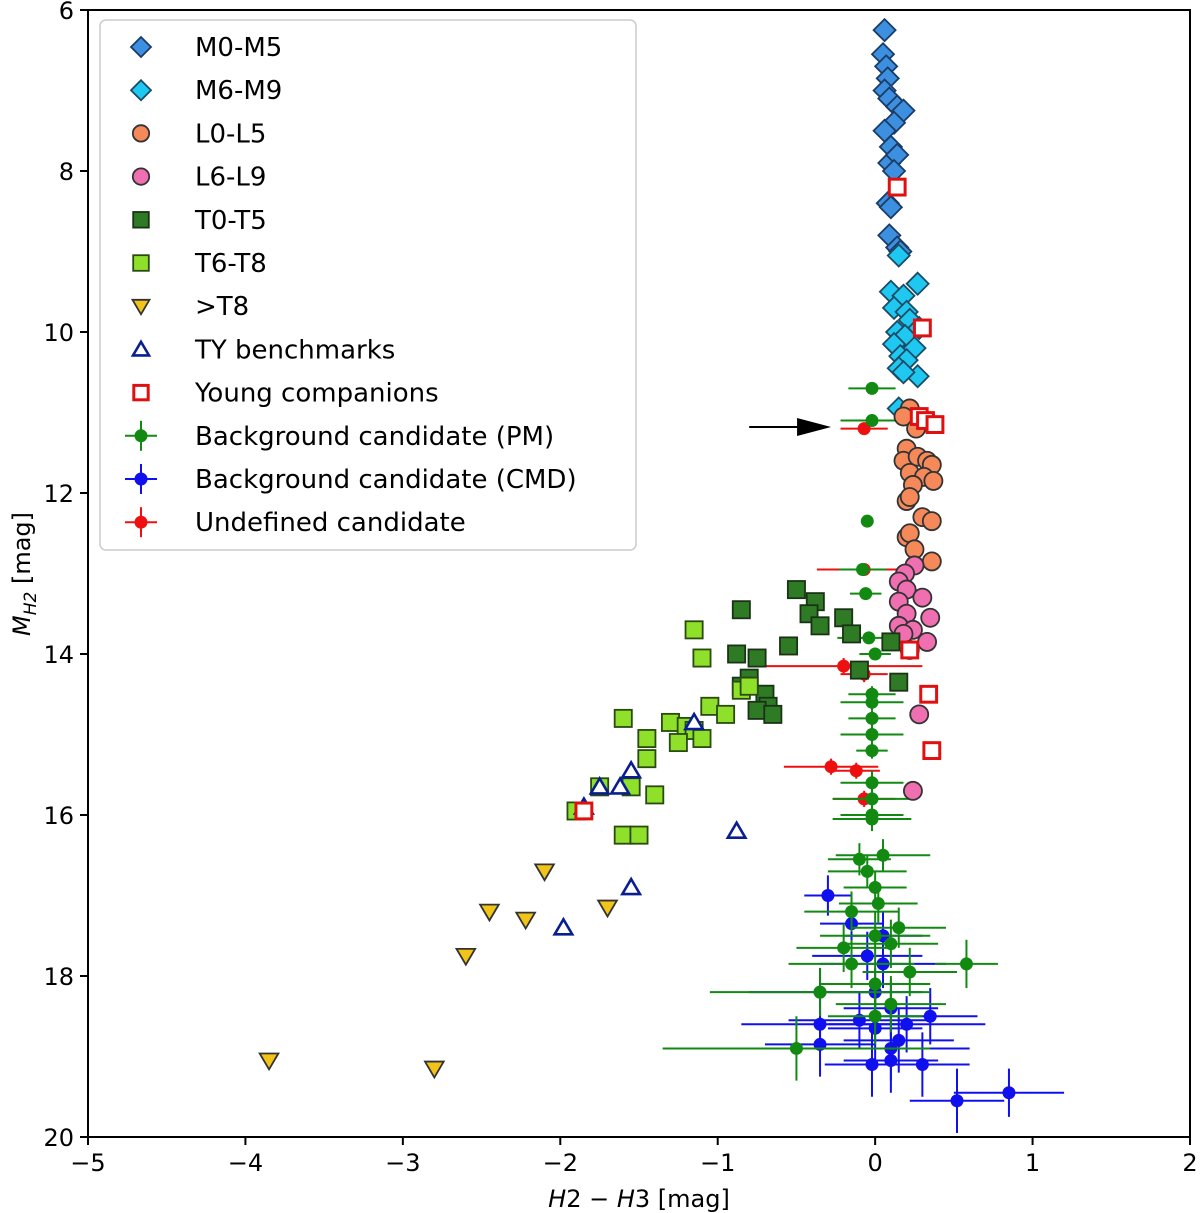 The image size is (1200, 1213). Describe the element at coordinates (717, 1163) in the screenshot. I see `x-tick-label: −1` at that location.